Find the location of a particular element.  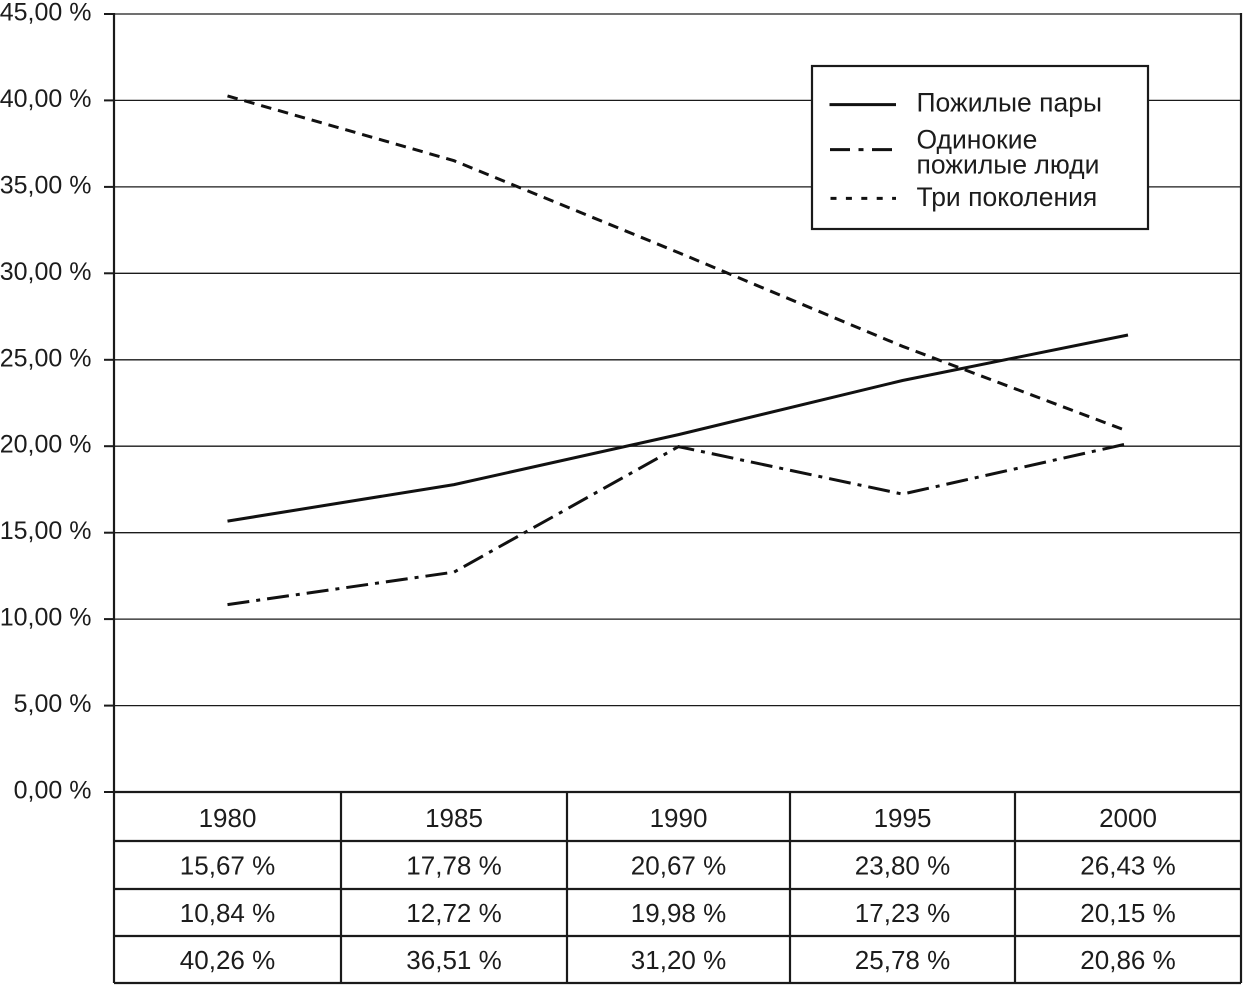

svg-text: пожилые люди is located at coordinates (1008, 165).